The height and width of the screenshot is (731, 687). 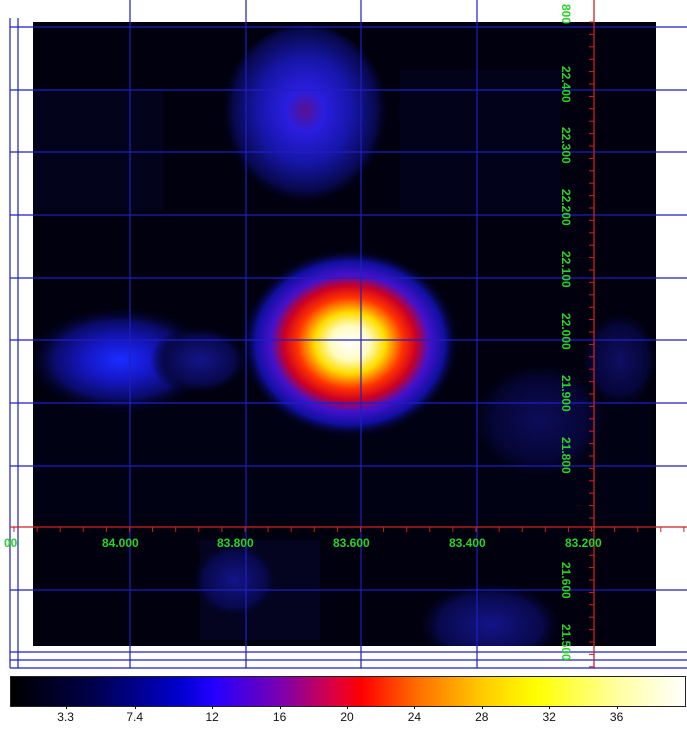 What do you see at coordinates (348, 691) in the screenshot?
I see `colorbar` at bounding box center [348, 691].